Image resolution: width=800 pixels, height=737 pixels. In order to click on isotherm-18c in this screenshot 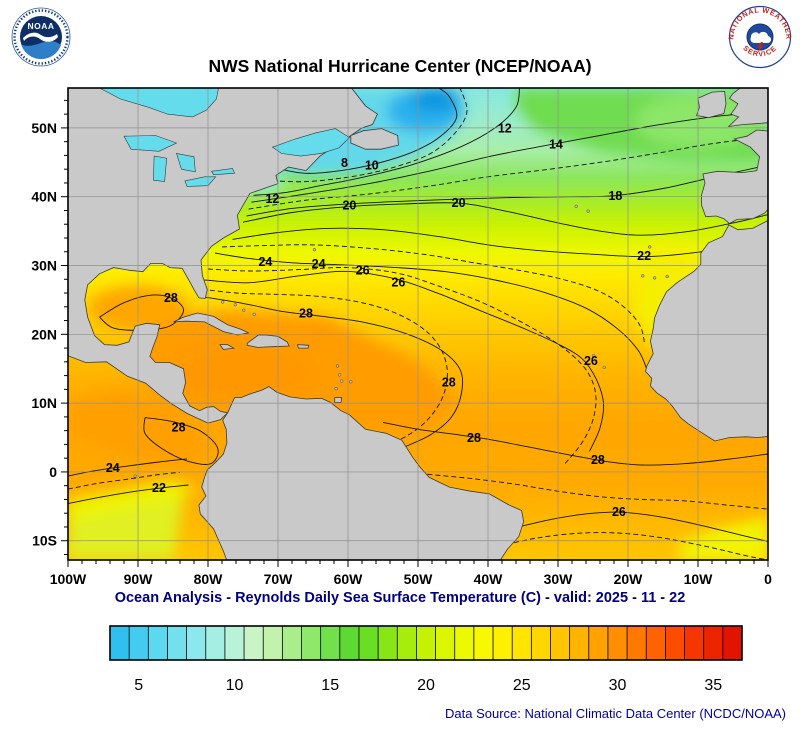, I will do `click(507, 190)`.